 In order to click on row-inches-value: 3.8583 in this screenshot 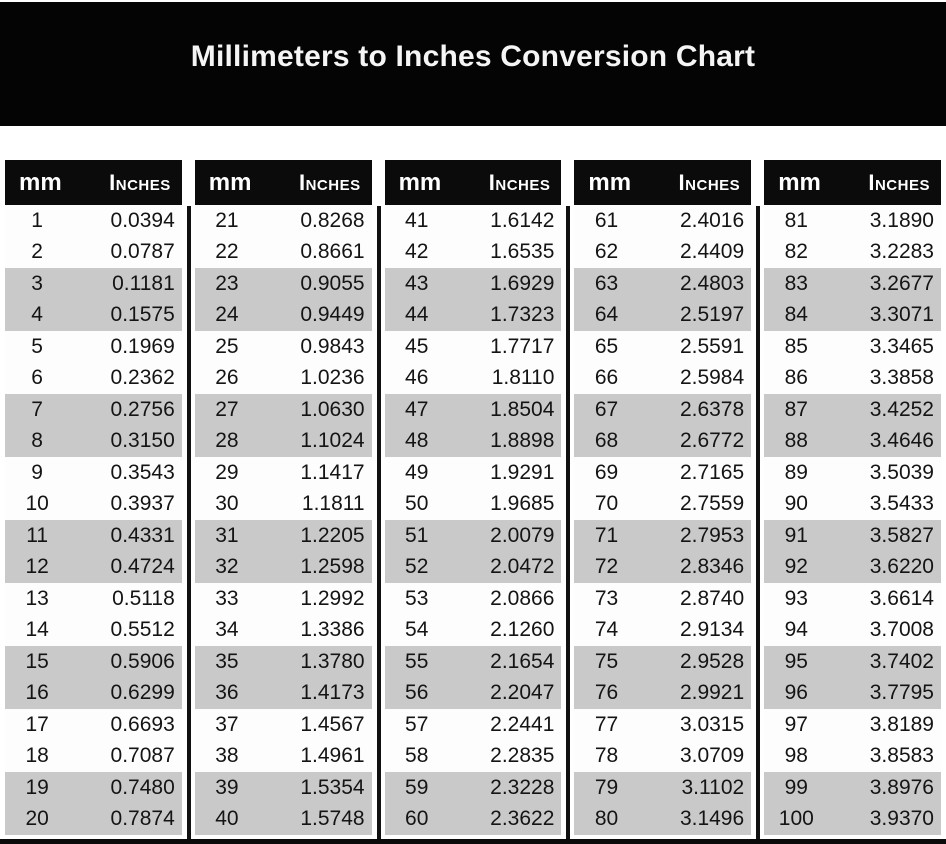, I will do `click(901, 756)`.